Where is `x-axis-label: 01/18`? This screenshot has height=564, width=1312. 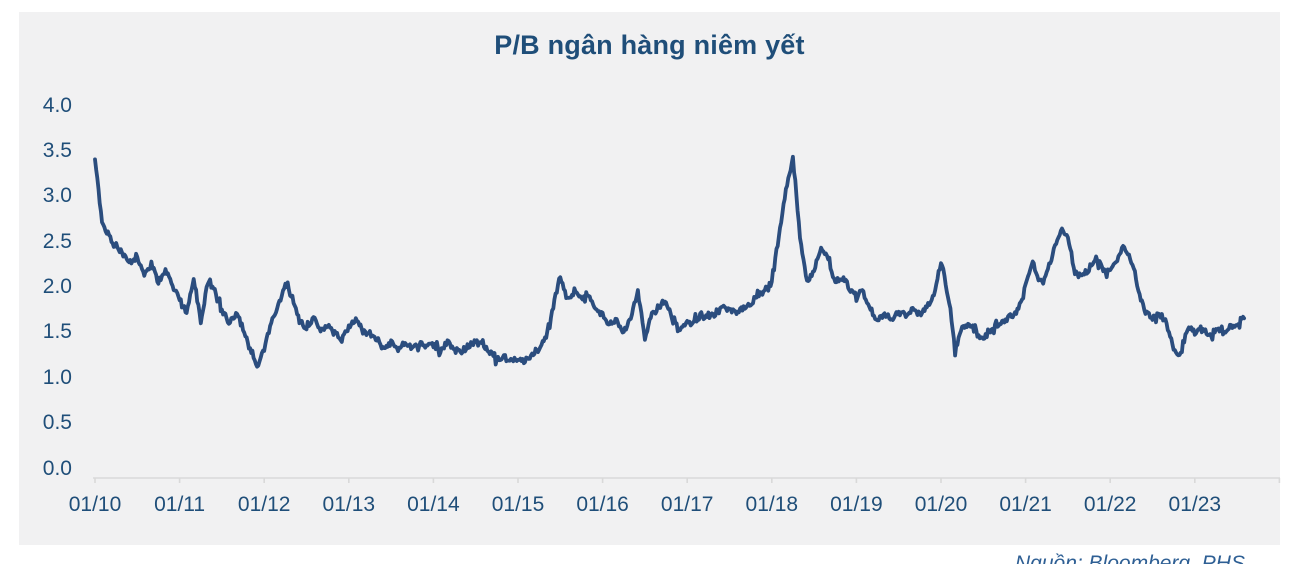
x-axis-label: 01/18 is located at coordinates (772, 504).